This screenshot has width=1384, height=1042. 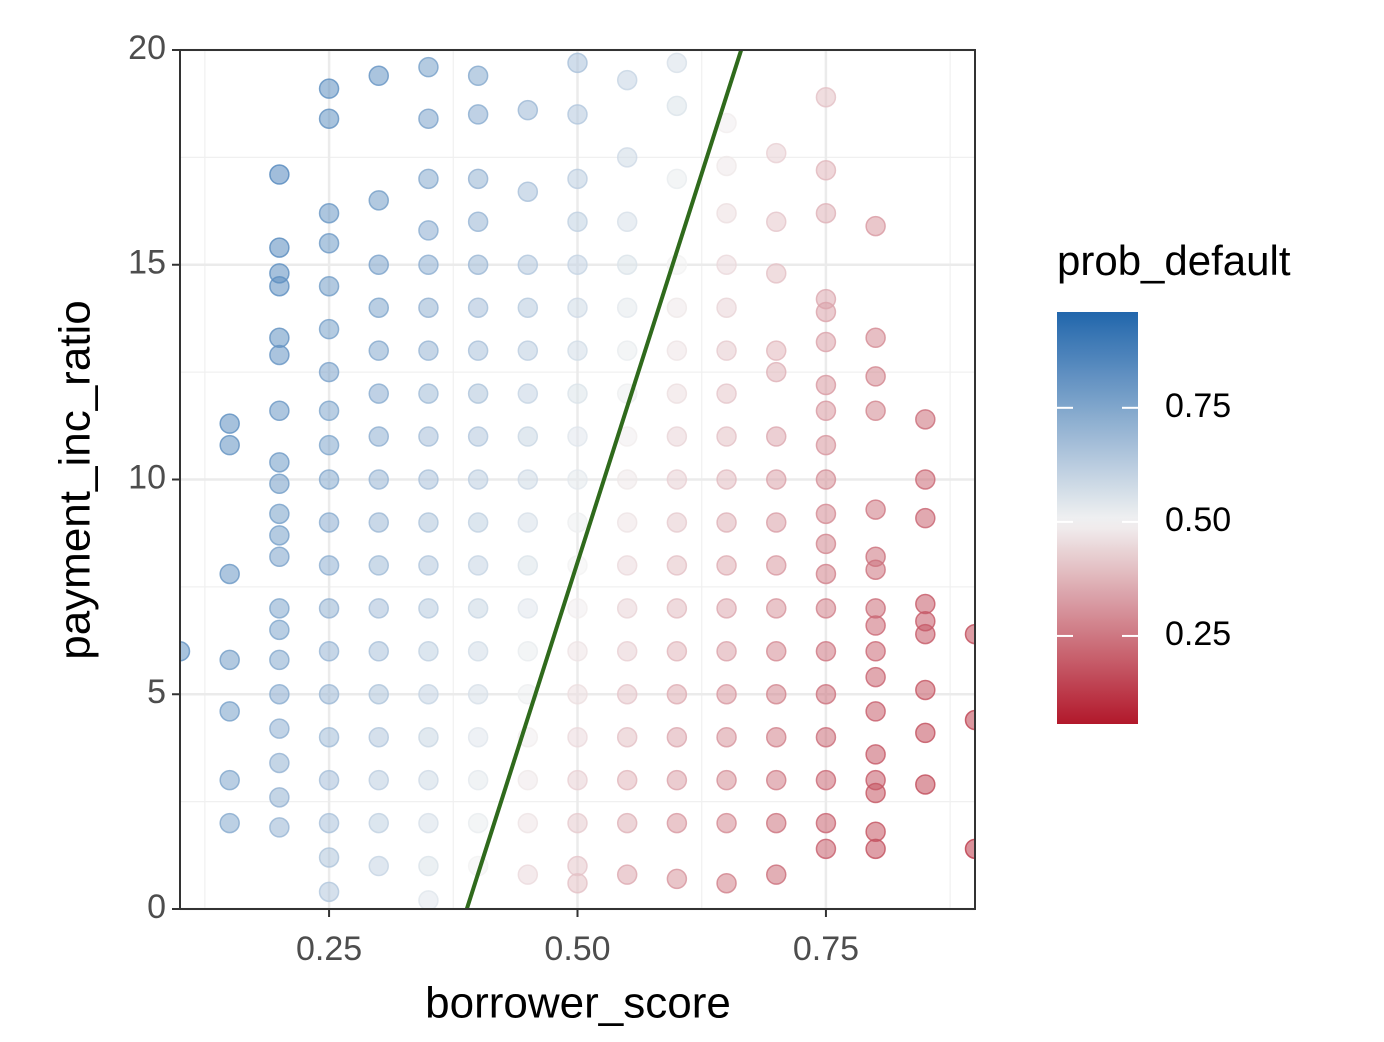 What do you see at coordinates (147, 48) in the screenshot?
I see `y-tick-label: 20` at bounding box center [147, 48].